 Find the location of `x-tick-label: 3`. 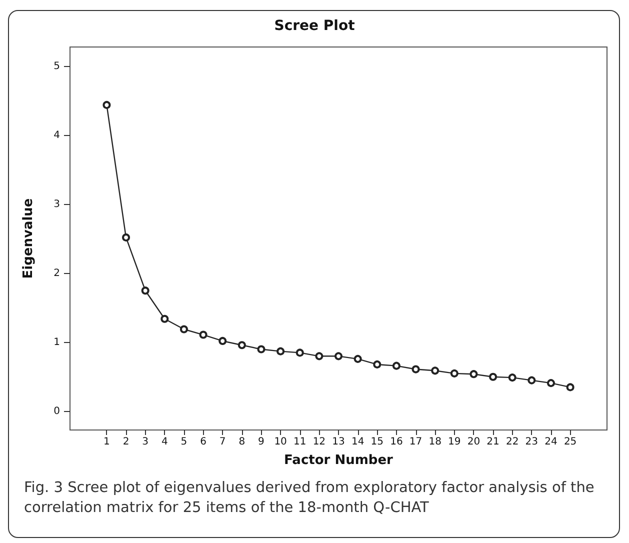

x-tick-label: 3 is located at coordinates (145, 442).